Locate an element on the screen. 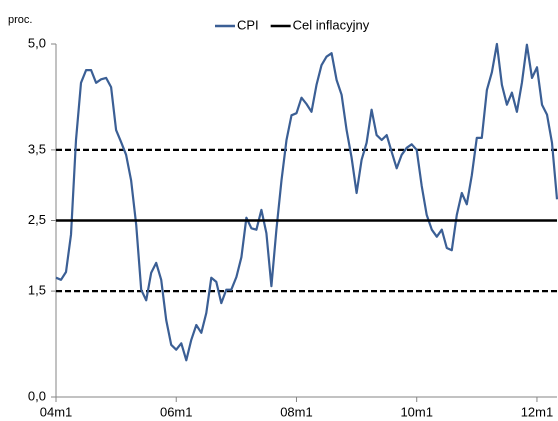 This screenshot has height=421, width=558. y-tick-label: 3,5 is located at coordinates (37, 148).